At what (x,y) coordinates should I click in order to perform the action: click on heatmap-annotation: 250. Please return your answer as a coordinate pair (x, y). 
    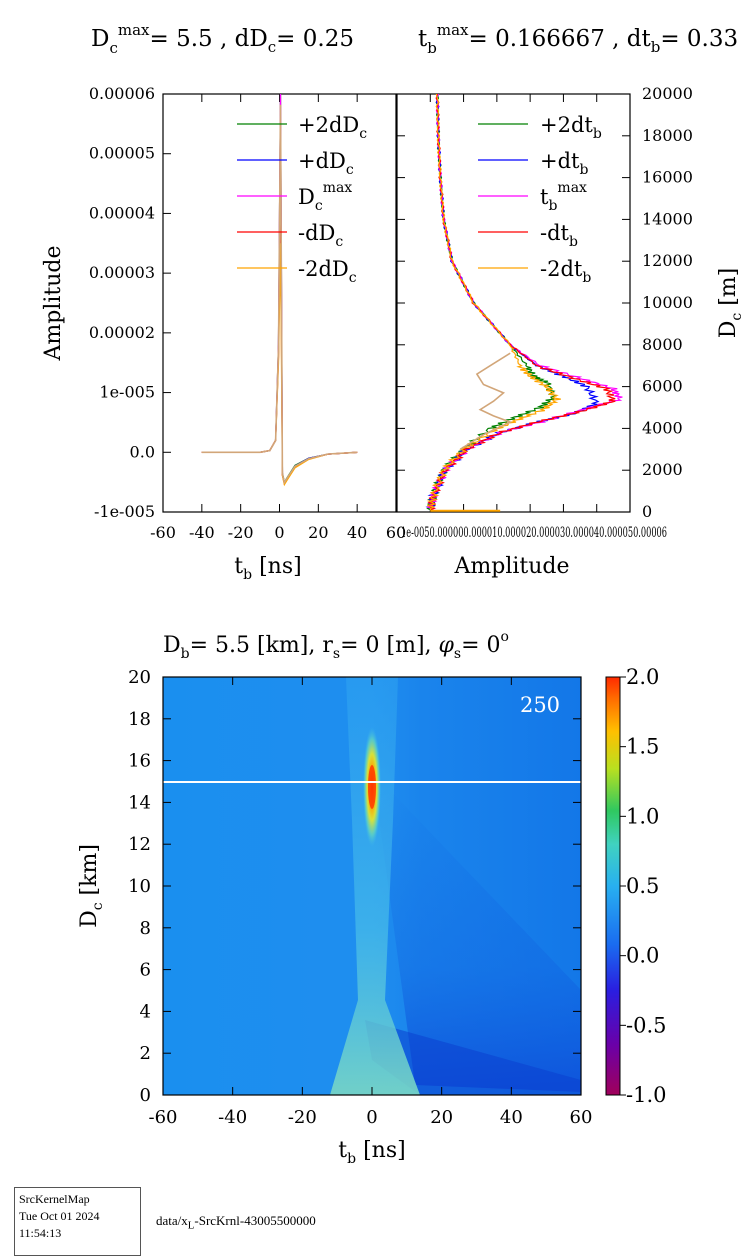
    Looking at the image, I should click on (540, 705).